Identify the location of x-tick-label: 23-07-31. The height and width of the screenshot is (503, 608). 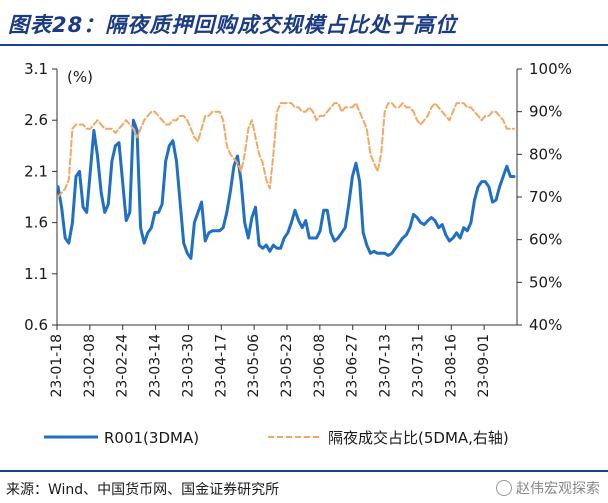
(418, 366).